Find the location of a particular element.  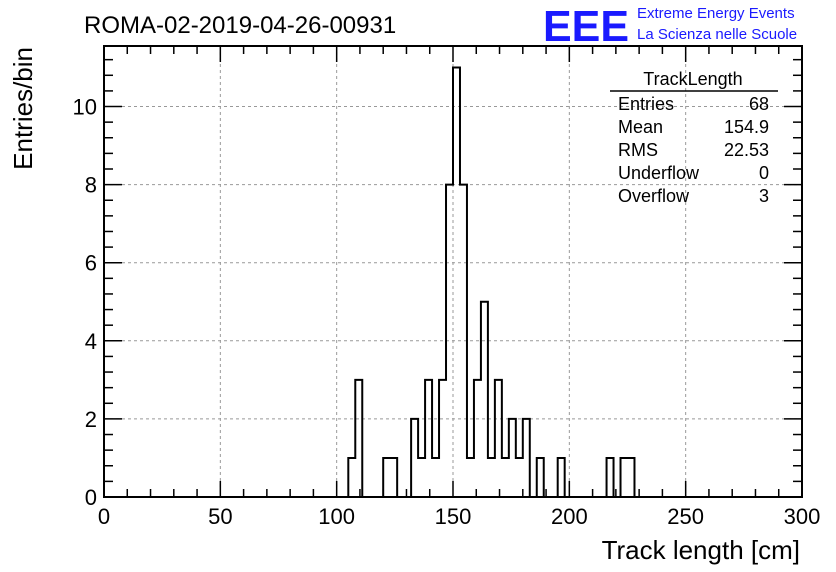

stats-value: 68 is located at coordinates (759, 104).